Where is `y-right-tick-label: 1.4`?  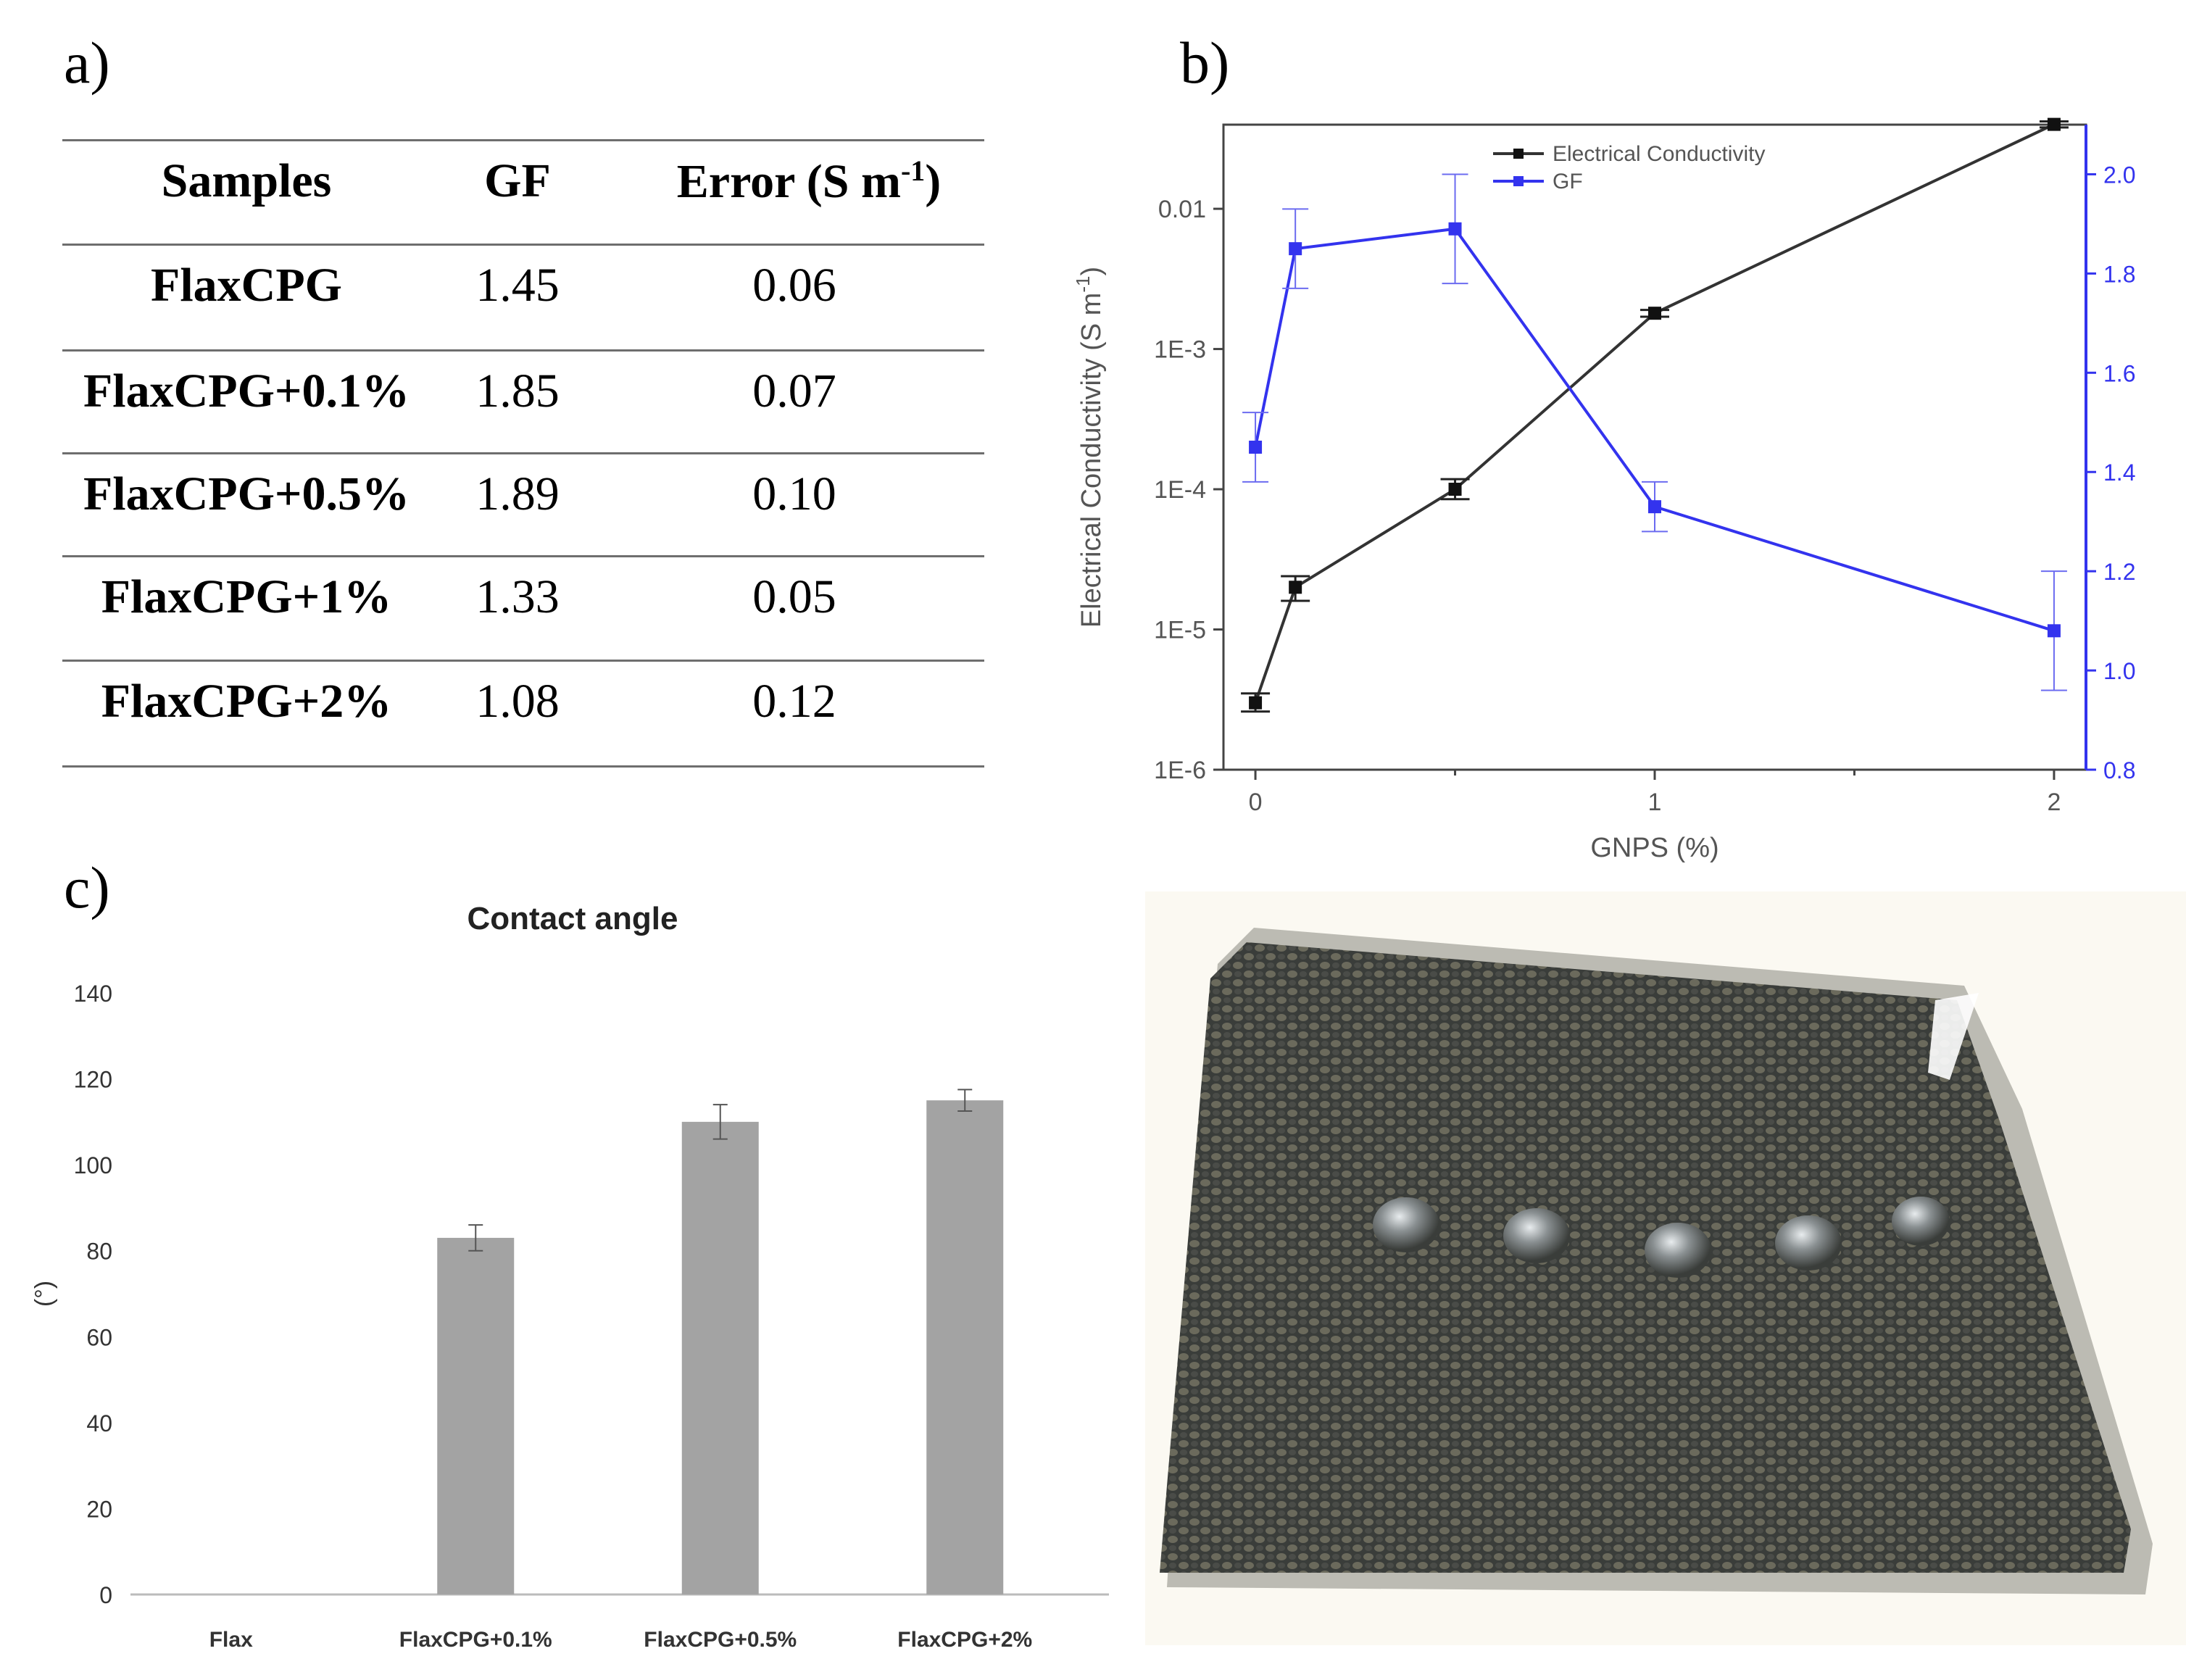
y-right-tick-label: 1.4 is located at coordinates (2119, 472).